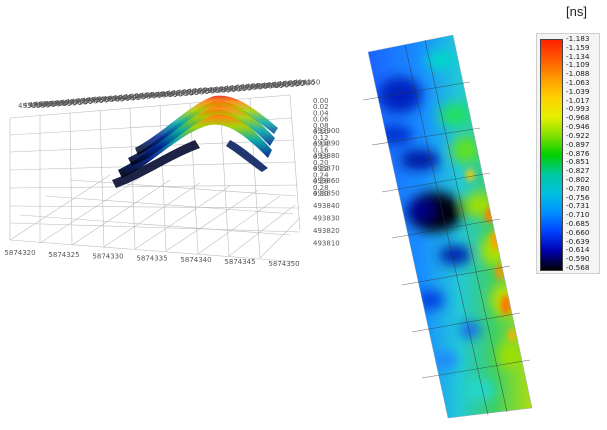 The image size is (607, 430). Describe the element at coordinates (578, 118) in the screenshot. I see `legend-value-label: -0.968` at that location.